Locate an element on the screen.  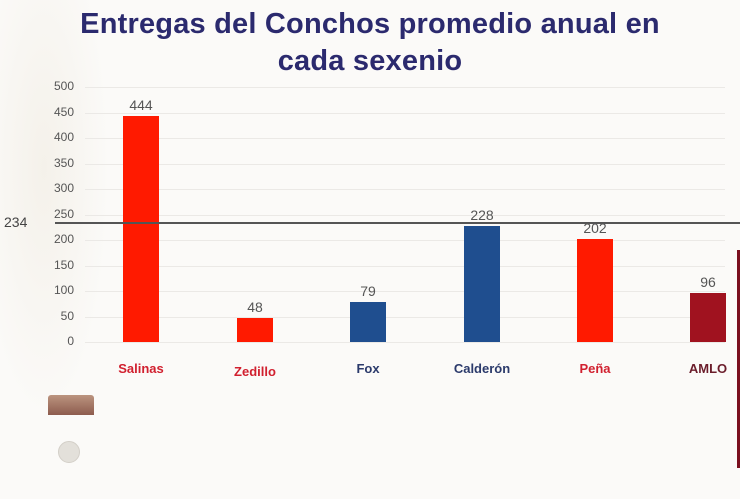
y-axis-tick-label: 0 is located at coordinates (70, 341).